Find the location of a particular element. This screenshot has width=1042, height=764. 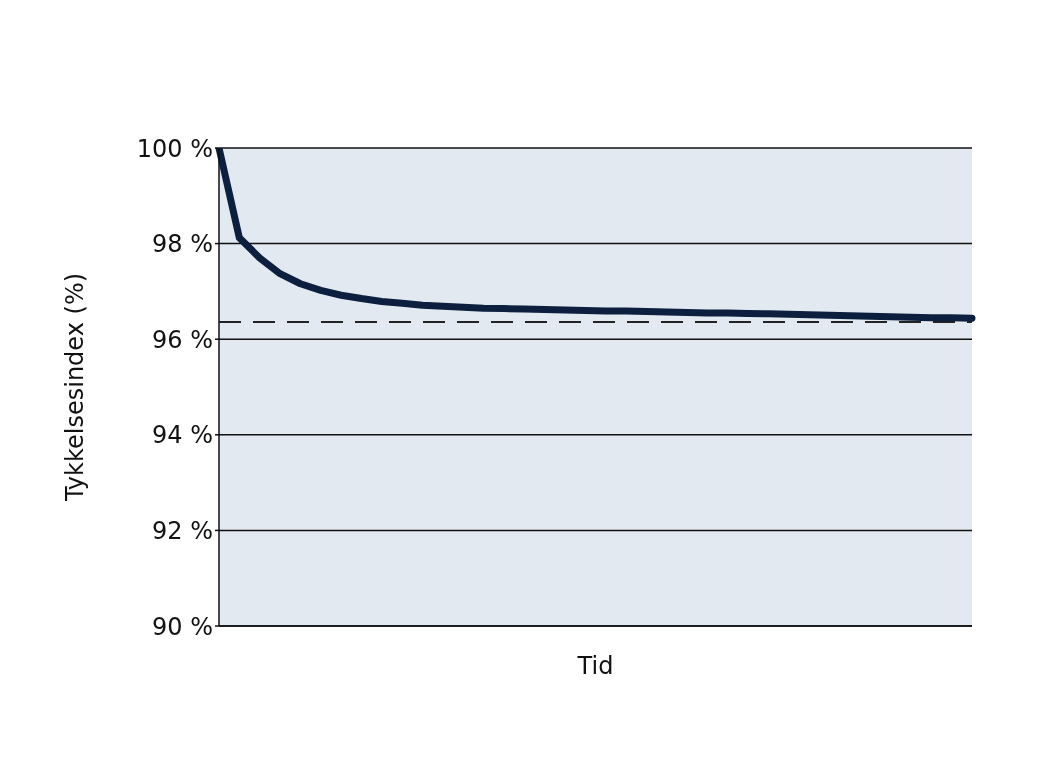

y-tick-label: 96 % is located at coordinates (182, 339).